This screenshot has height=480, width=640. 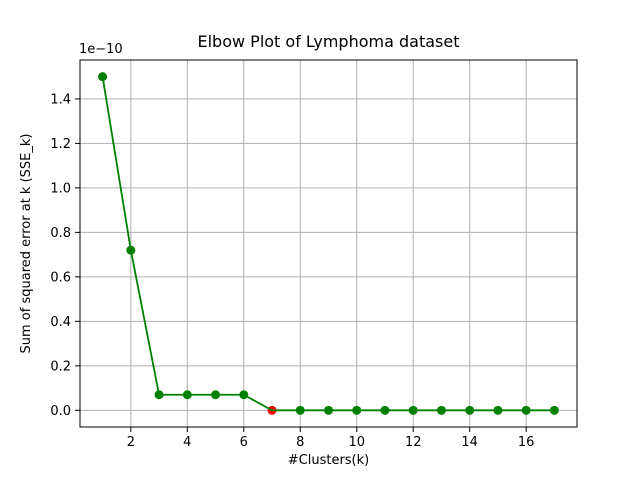 I want to click on y-tick-label: 0.0, so click(x=60, y=411).